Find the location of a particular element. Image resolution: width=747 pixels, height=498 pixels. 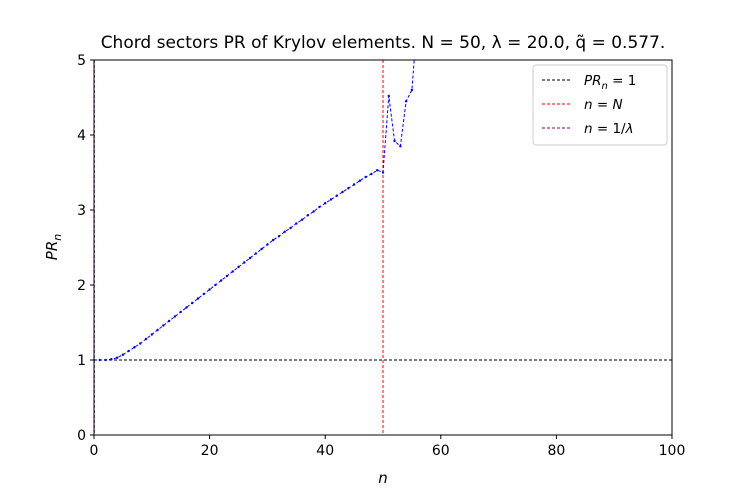

x-tick-label: 40 is located at coordinates (325, 451).